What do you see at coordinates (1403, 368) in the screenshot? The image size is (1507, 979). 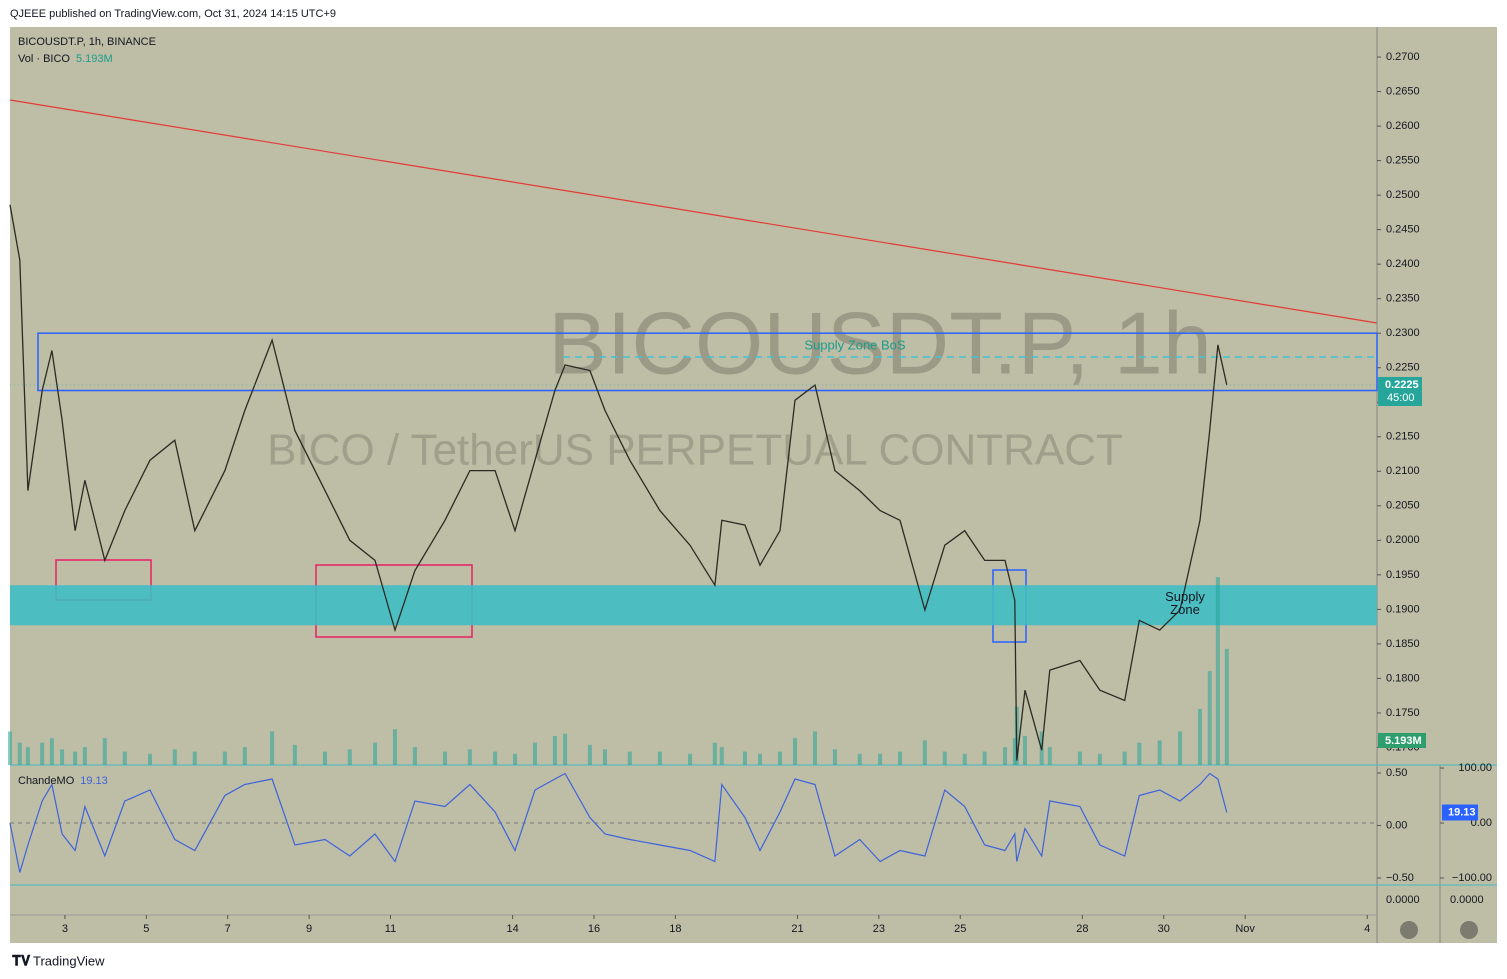 I see `y-tick-label: 0.2250` at bounding box center [1403, 368].